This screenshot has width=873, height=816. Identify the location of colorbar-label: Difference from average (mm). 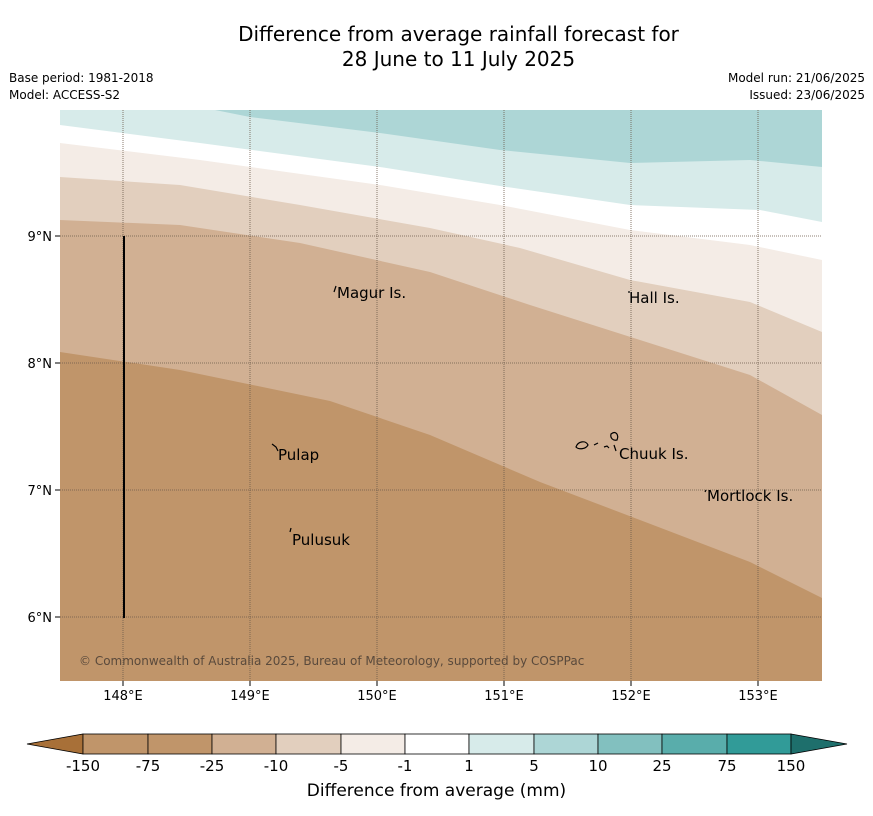
(436, 791).